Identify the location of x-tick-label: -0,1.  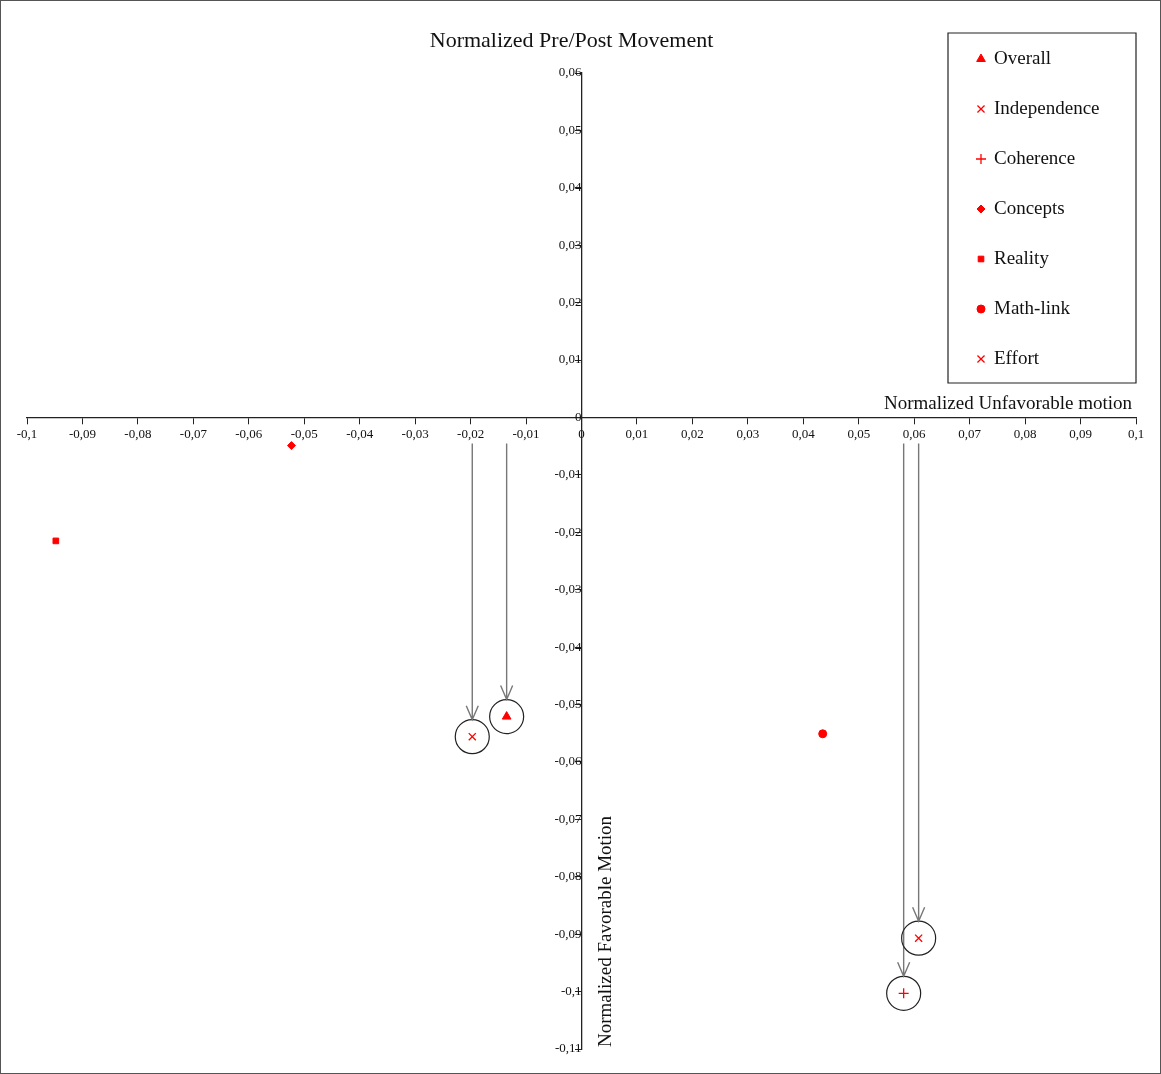
(27, 433).